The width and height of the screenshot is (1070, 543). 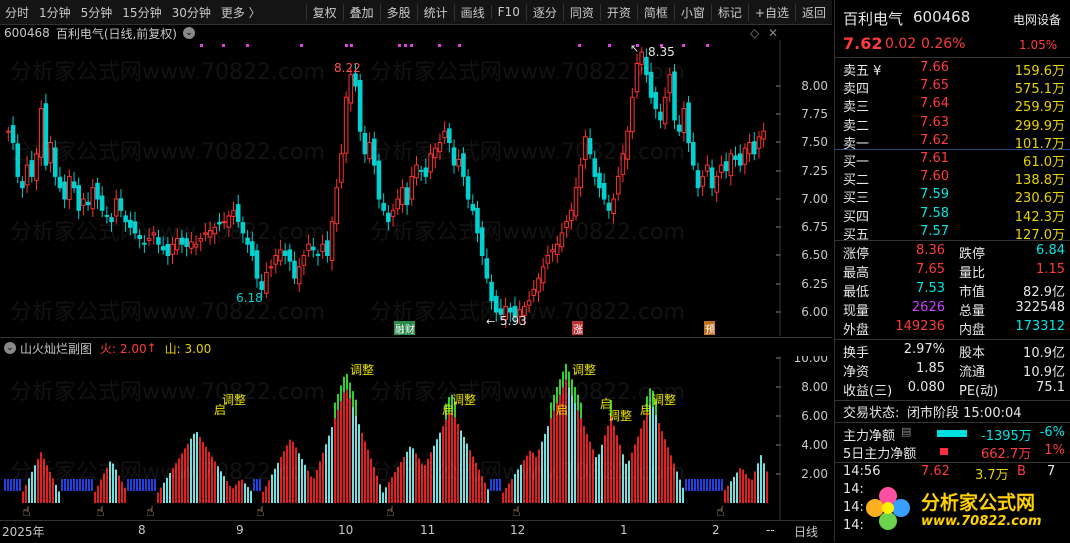 I want to click on toolbar-button: F10, so click(x=508, y=12).